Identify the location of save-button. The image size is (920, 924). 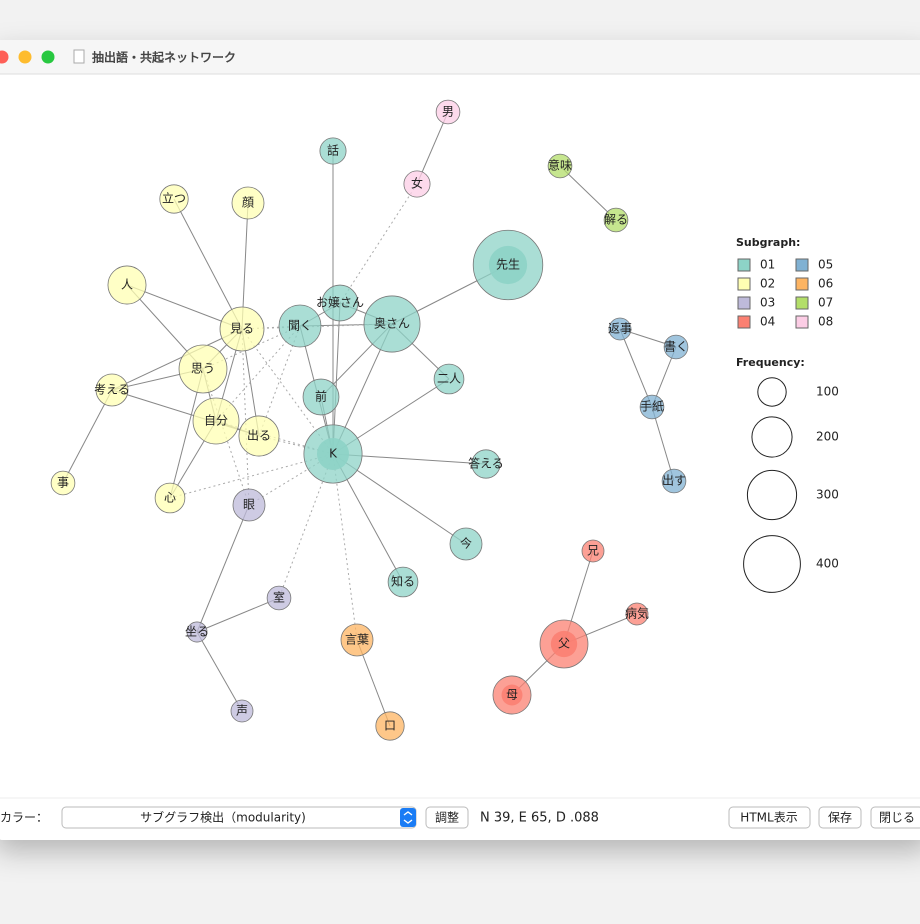
(840, 817).